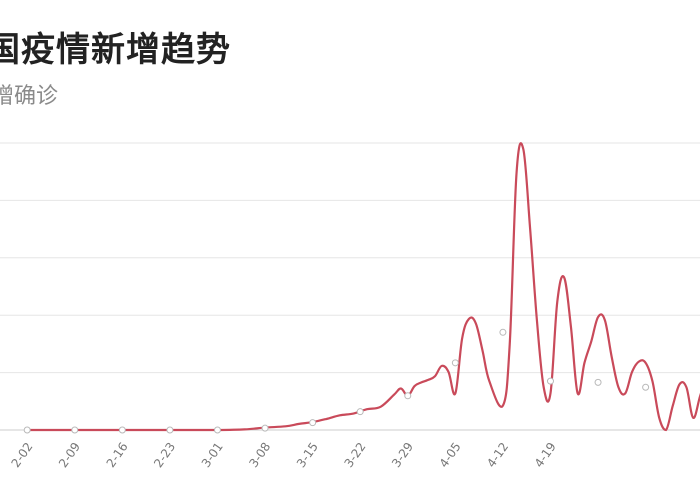 This screenshot has height=500, width=700. I want to click on x-tick-label-6: 3-15, so click(307, 455).